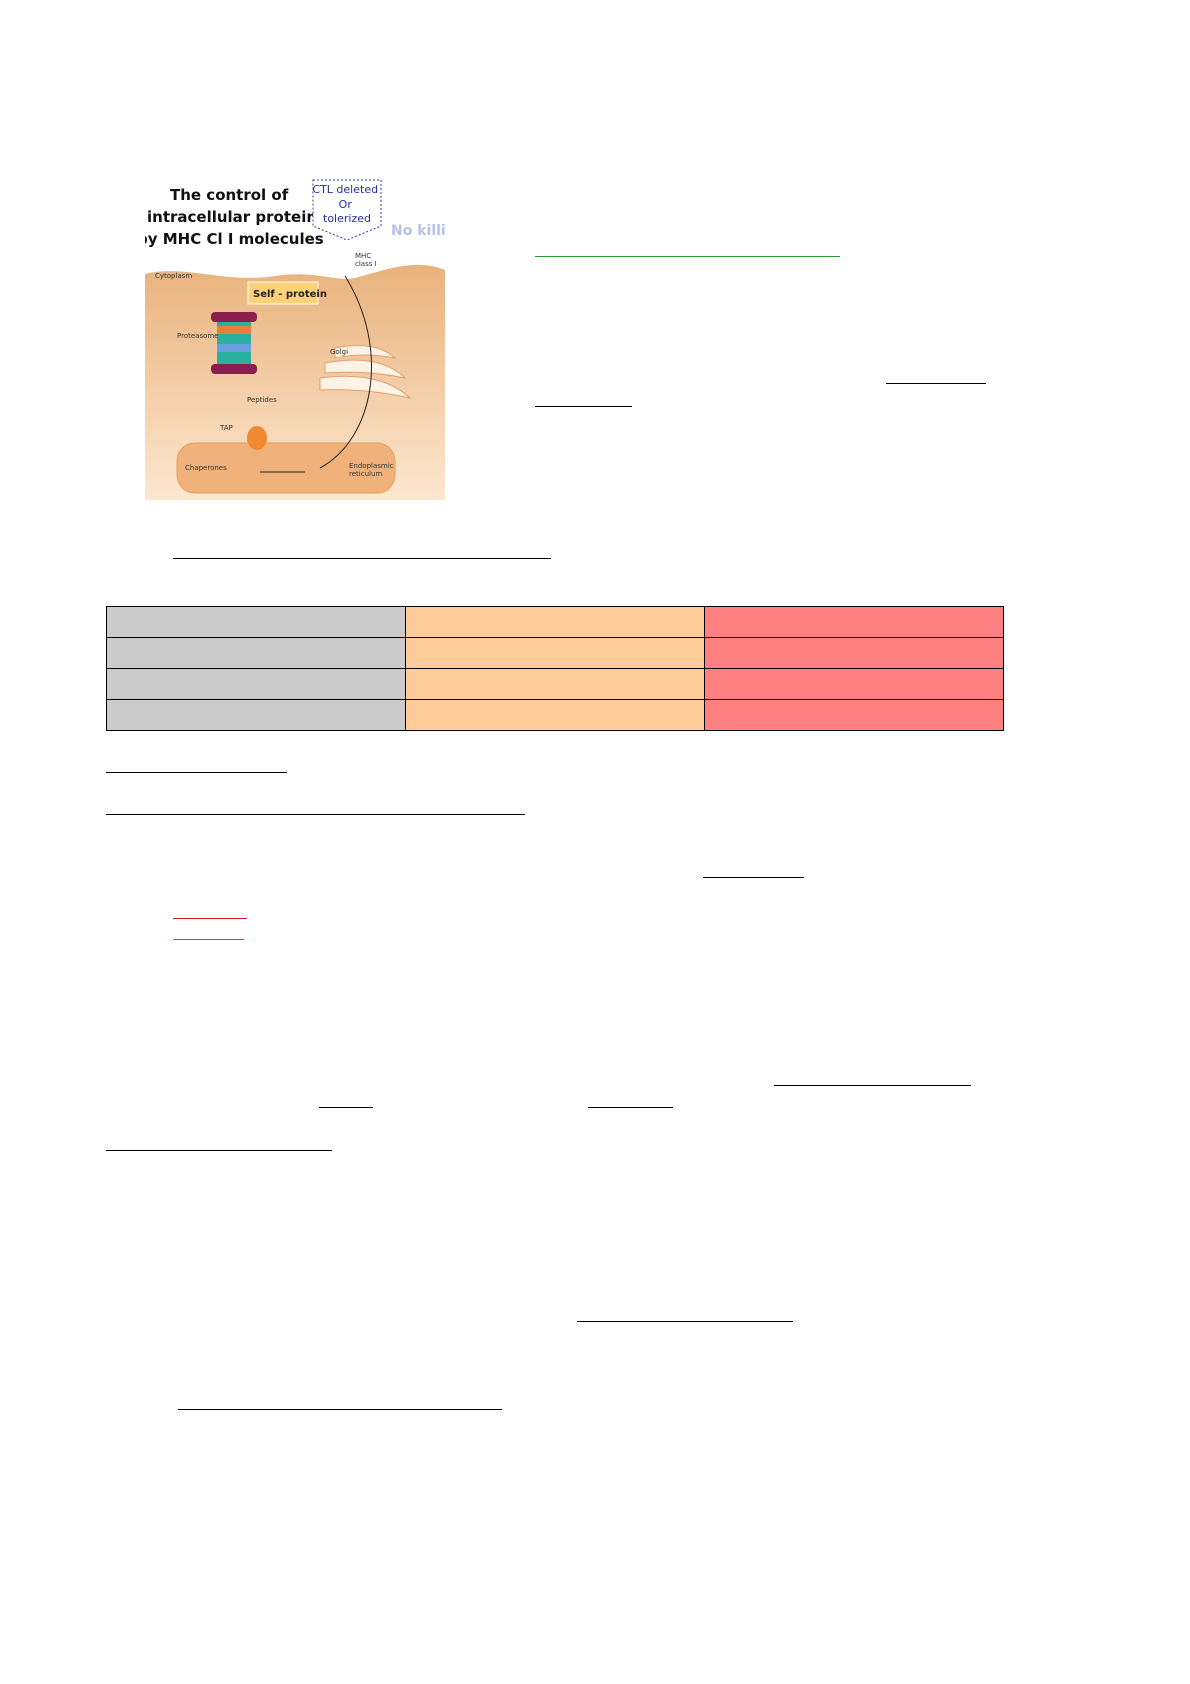  What do you see at coordinates (365, 372) in the screenshot?
I see `golgi-shape` at bounding box center [365, 372].